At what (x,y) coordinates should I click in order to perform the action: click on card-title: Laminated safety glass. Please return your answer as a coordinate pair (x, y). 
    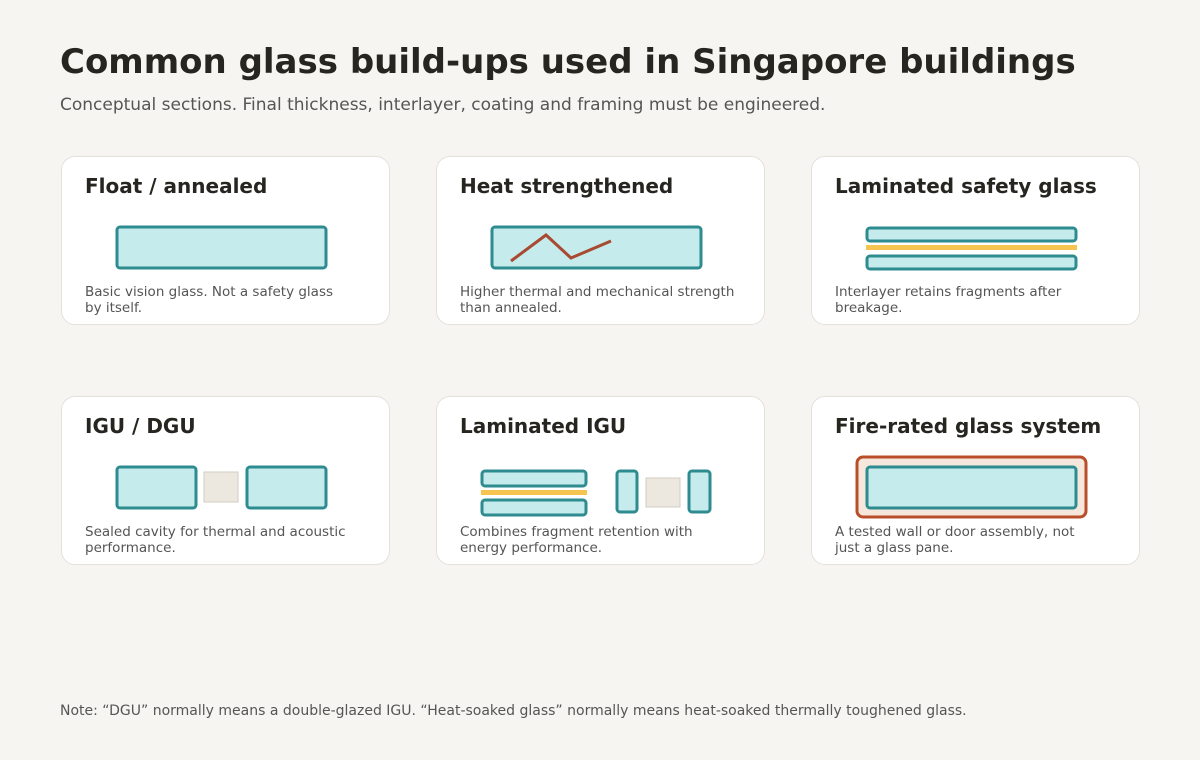
    Looking at the image, I should click on (966, 186).